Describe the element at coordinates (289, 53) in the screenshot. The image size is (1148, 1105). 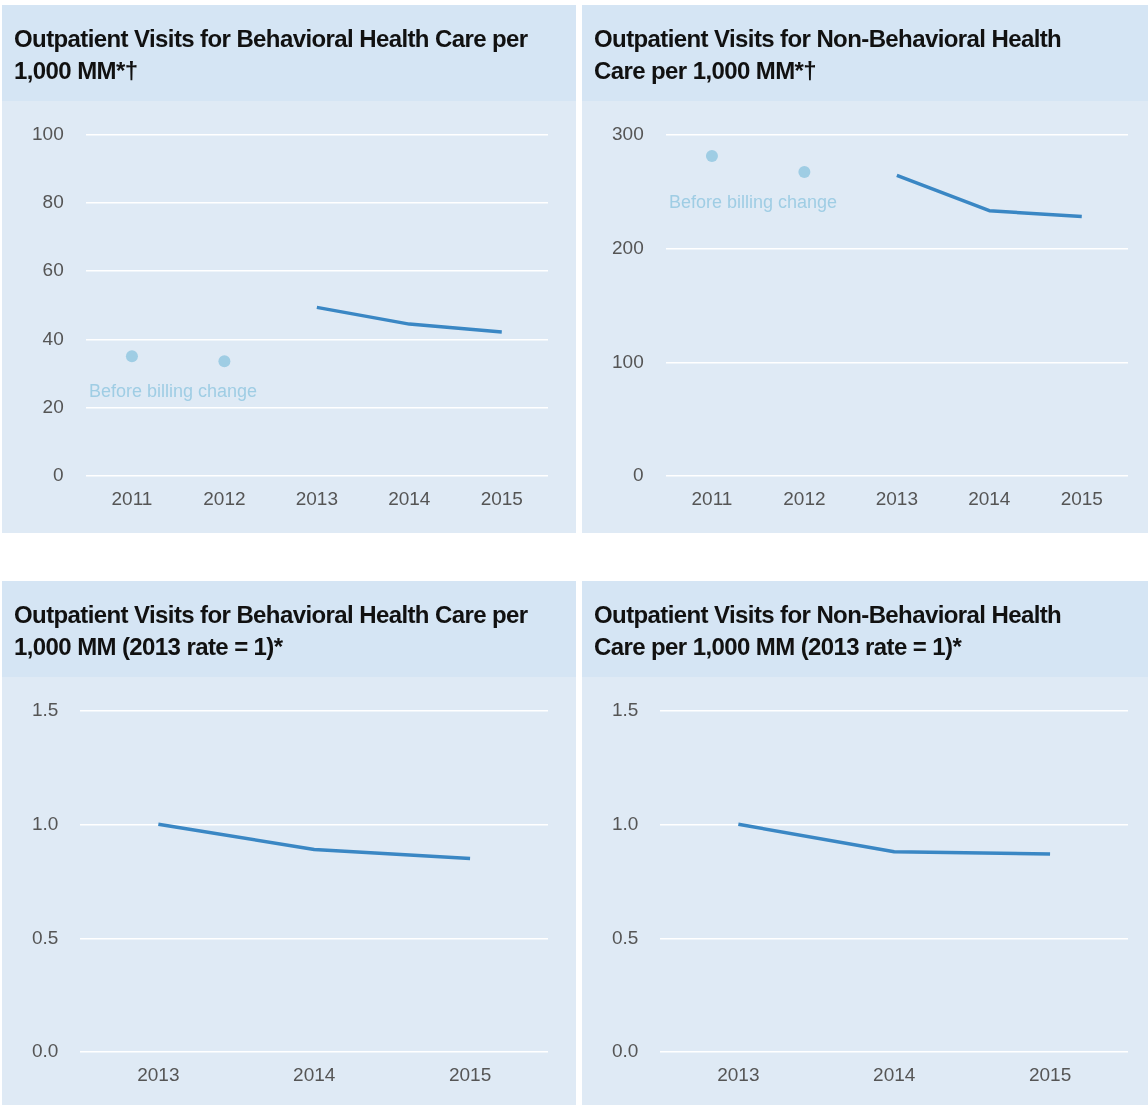
I see `chart-title: Outpatient Visits for Behavioral Health Care per 1,000 MM*†` at that location.